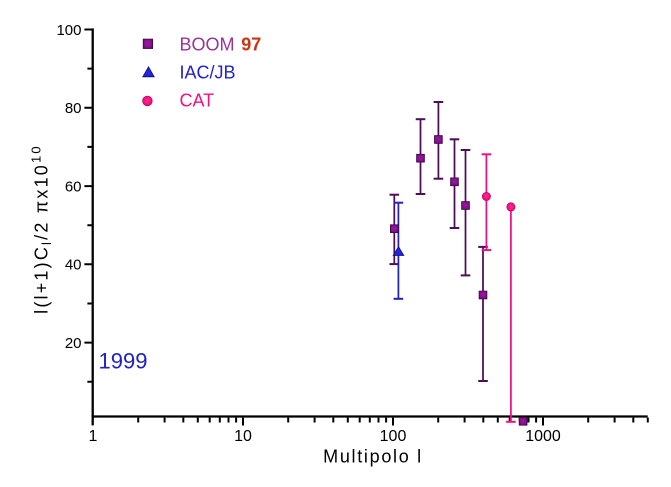  I want to click on svg-text: 1, so click(93, 436).